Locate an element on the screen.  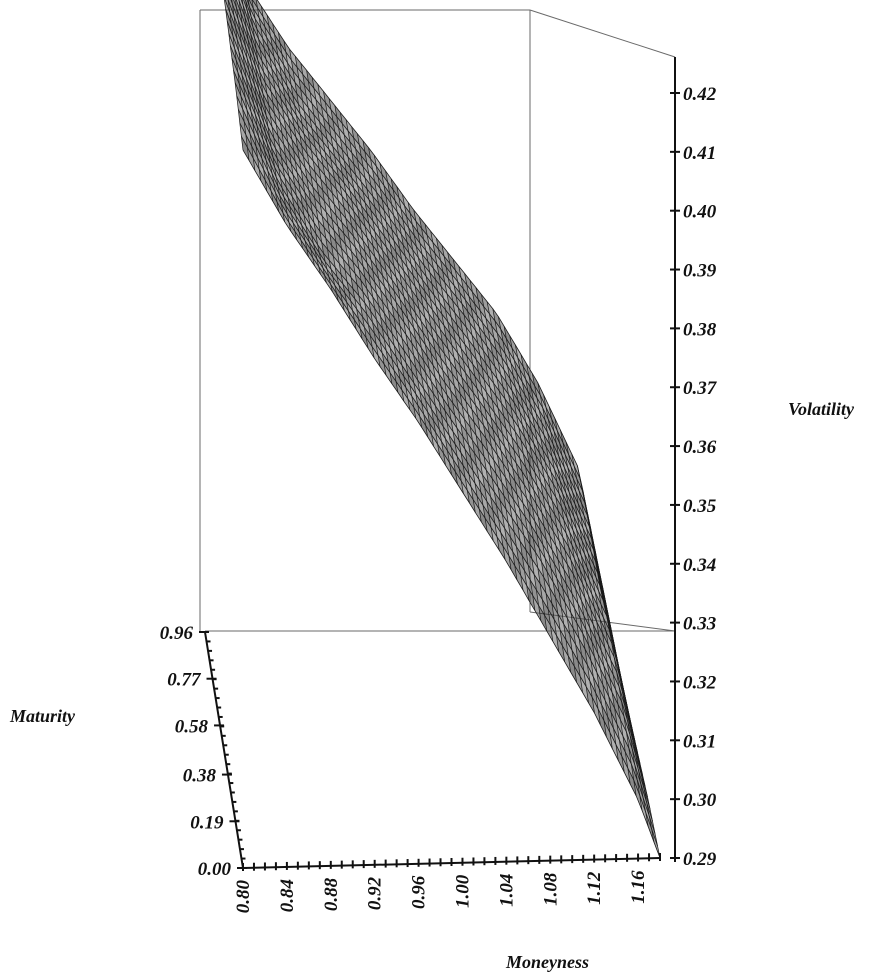
maturity-tick-label: 0.00 is located at coordinates (215, 869).